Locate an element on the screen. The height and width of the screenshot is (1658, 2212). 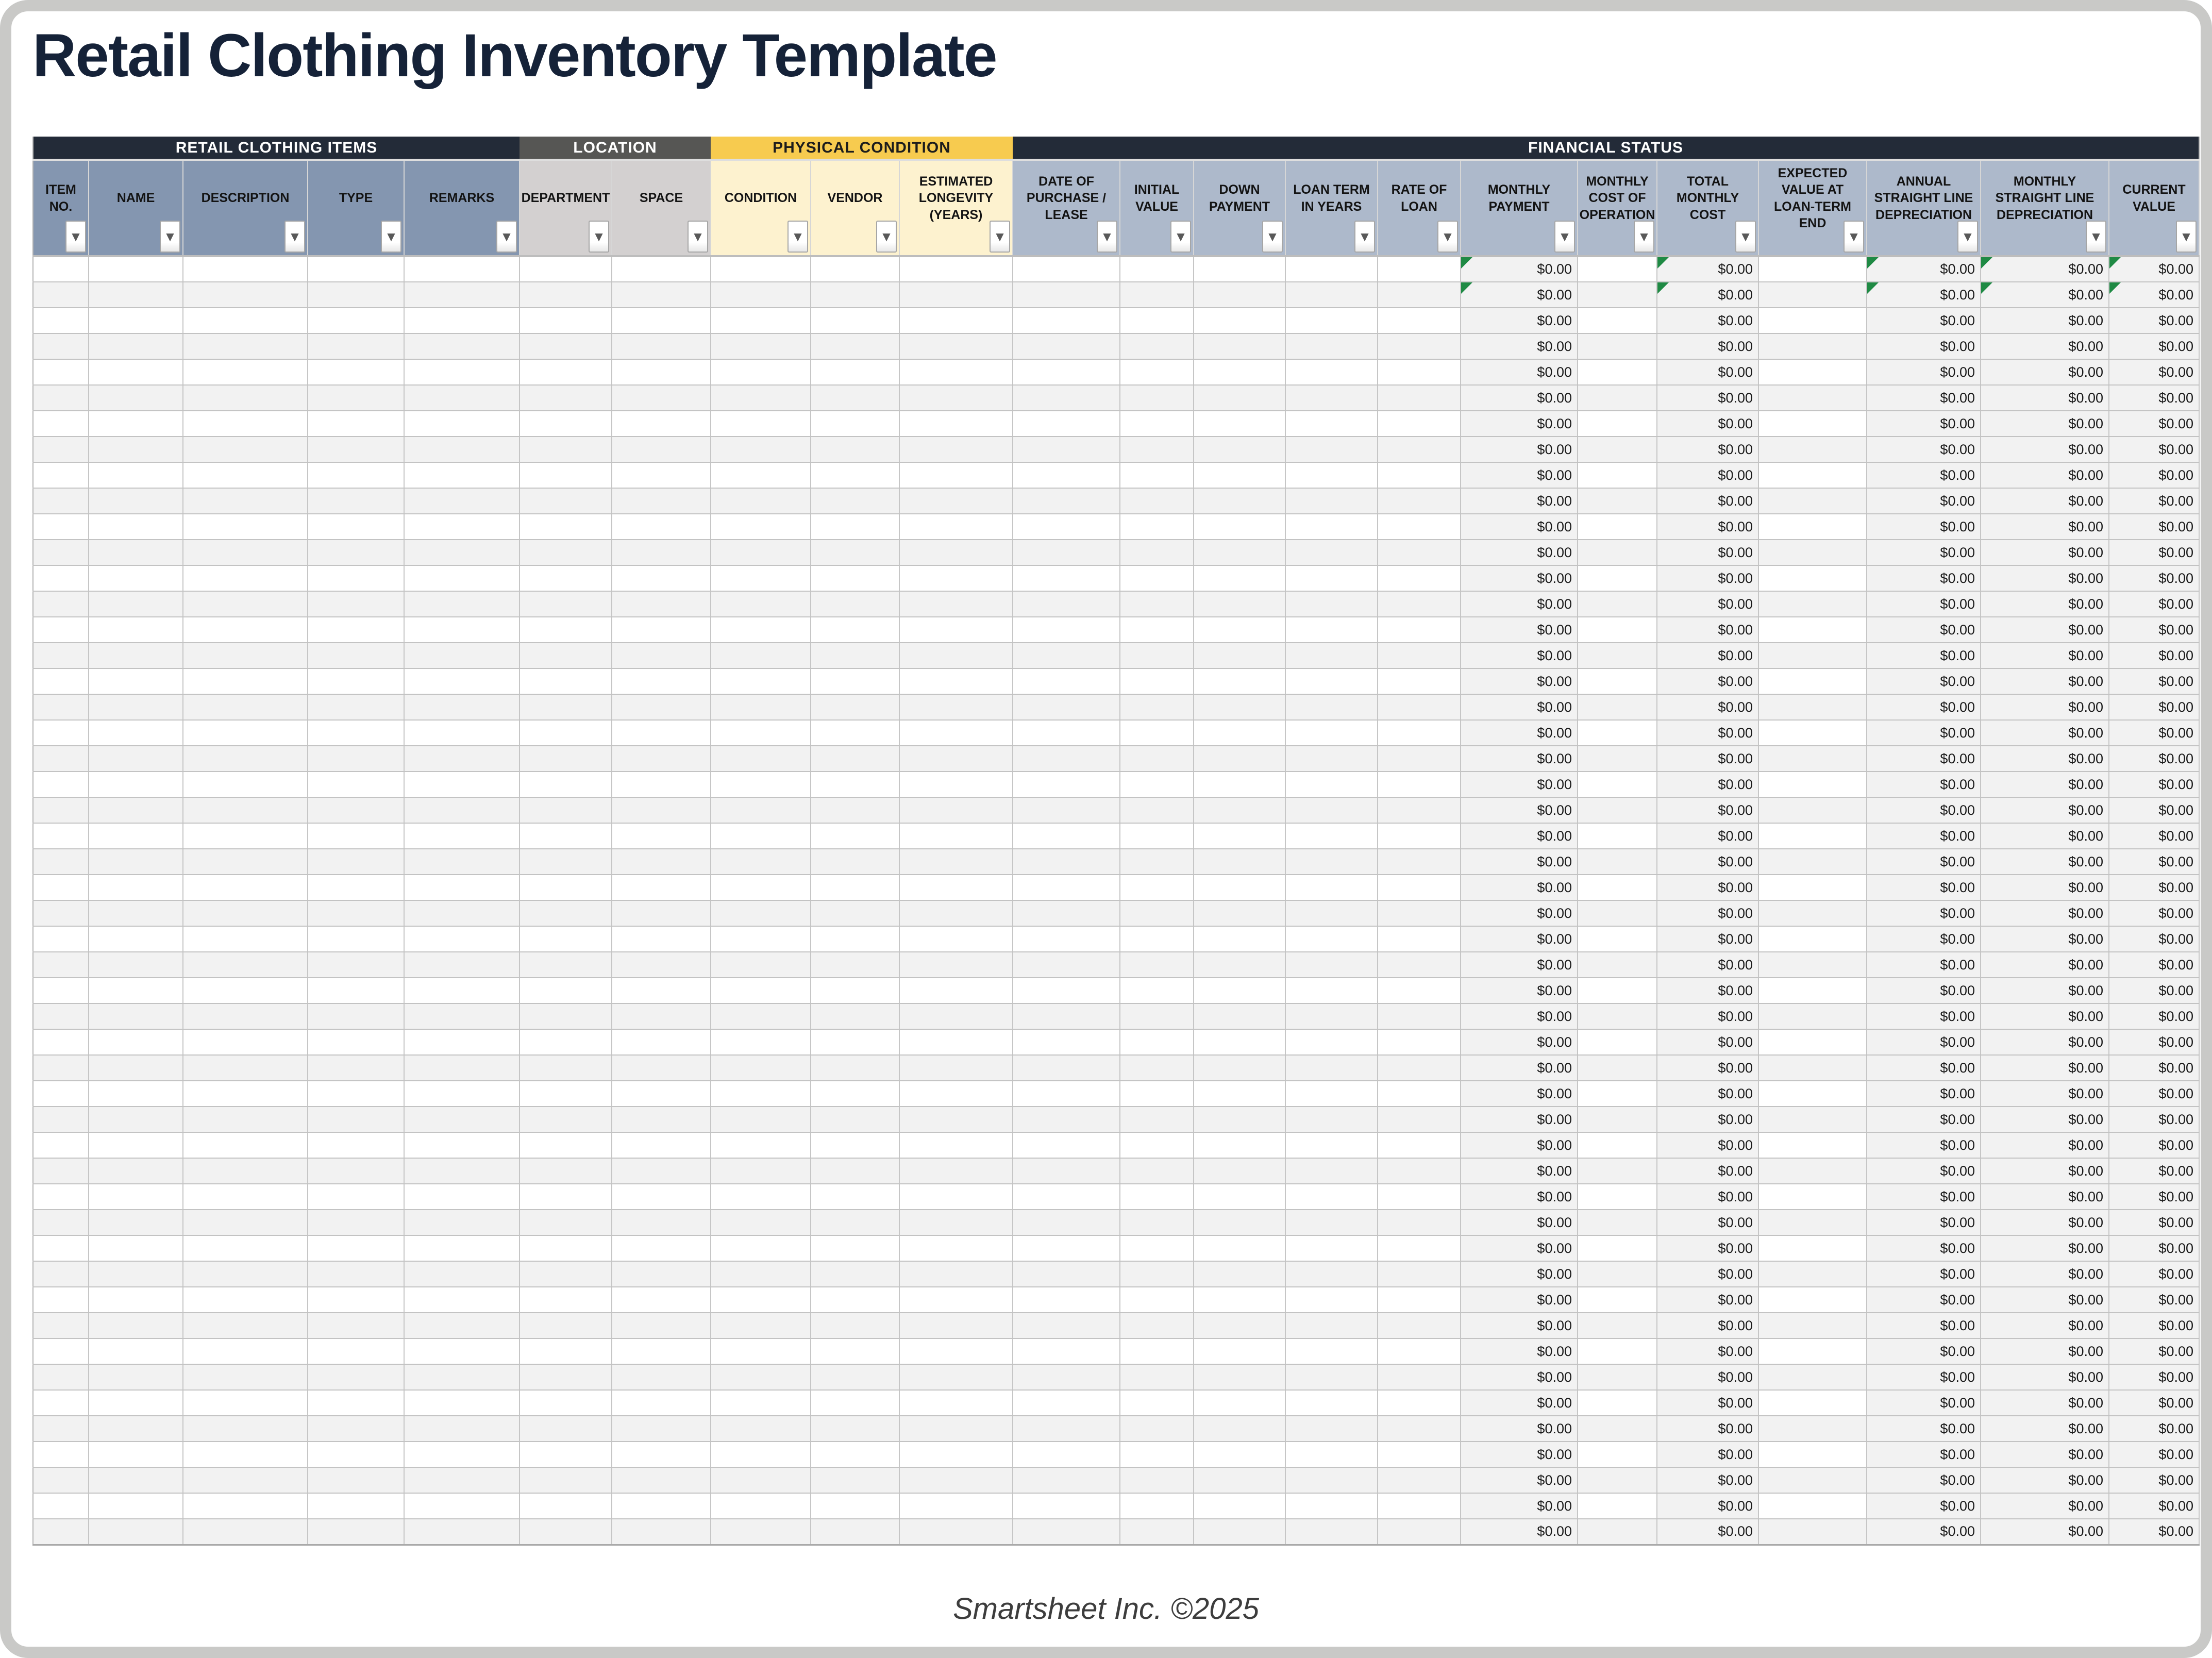
filter-button-condition: ▼ is located at coordinates (797, 237).